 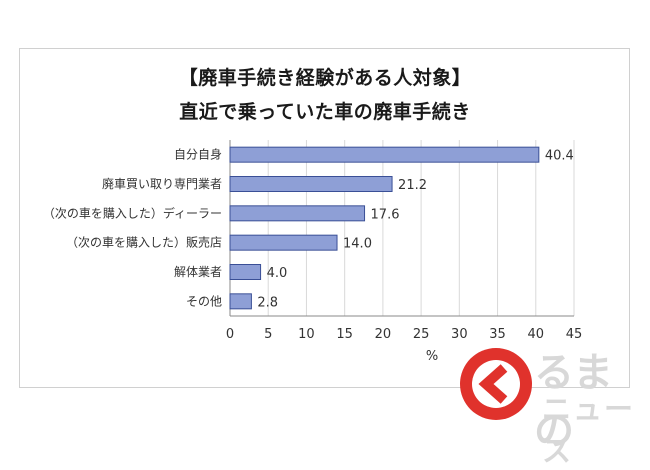 What do you see at coordinates (267, 302) in the screenshot?
I see `data-label: 2.8` at bounding box center [267, 302].